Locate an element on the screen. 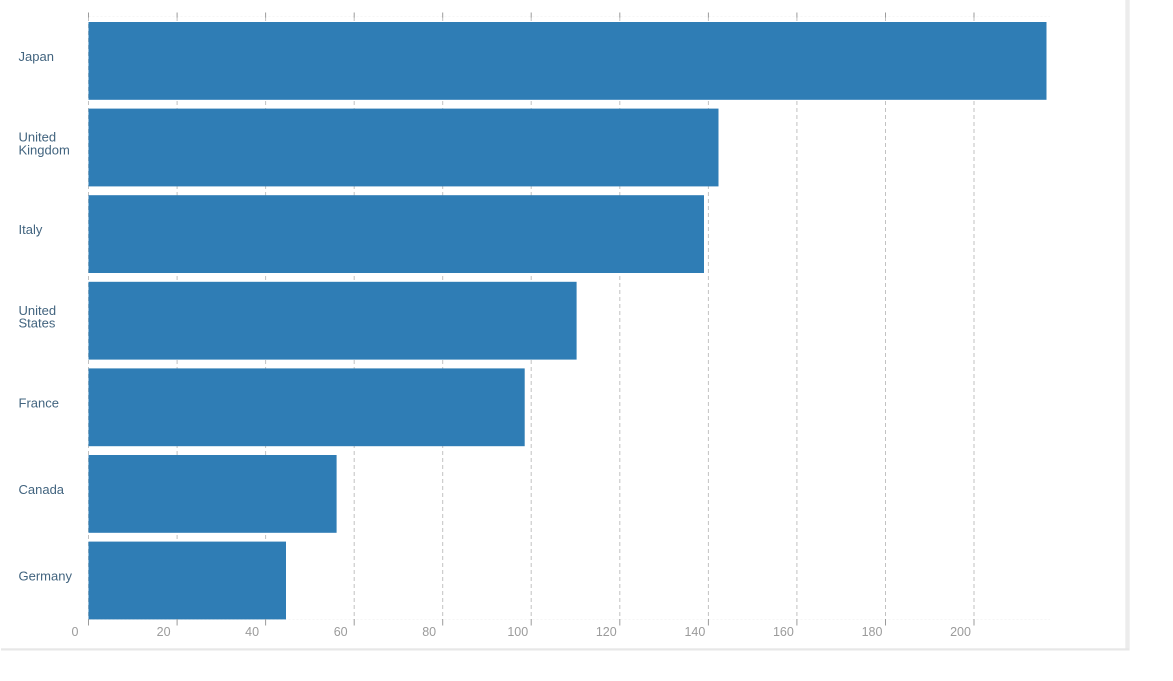 This screenshot has width=1173, height=681. svg-text: Kingdom is located at coordinates (44, 149).